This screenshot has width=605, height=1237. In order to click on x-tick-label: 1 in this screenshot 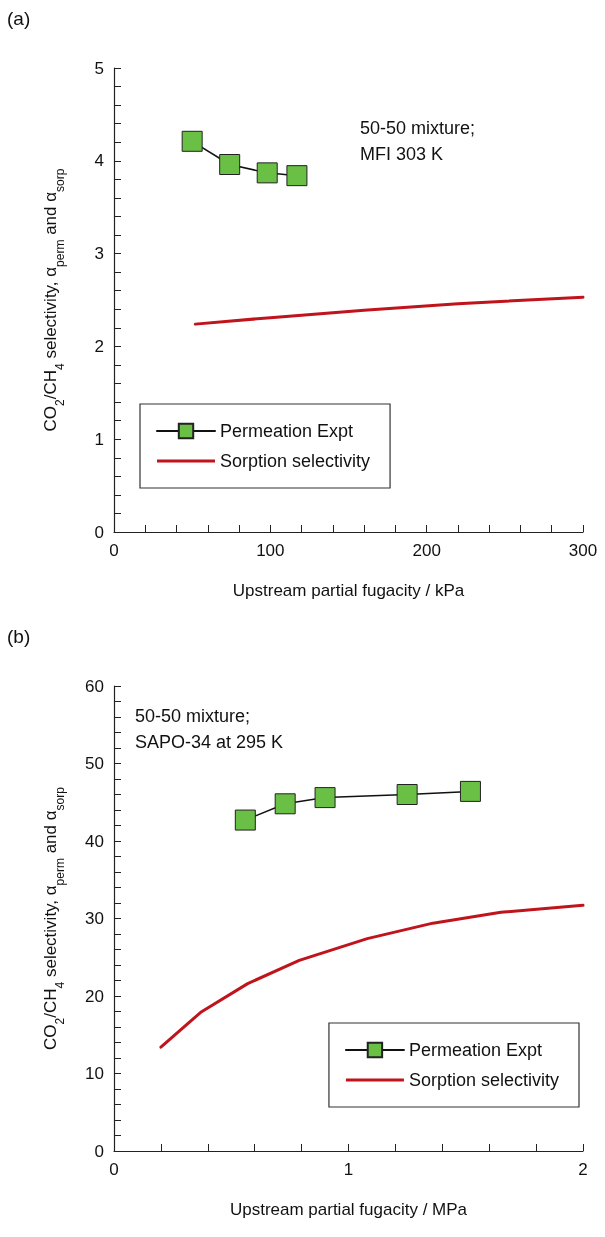, I will do `click(348, 1169)`.